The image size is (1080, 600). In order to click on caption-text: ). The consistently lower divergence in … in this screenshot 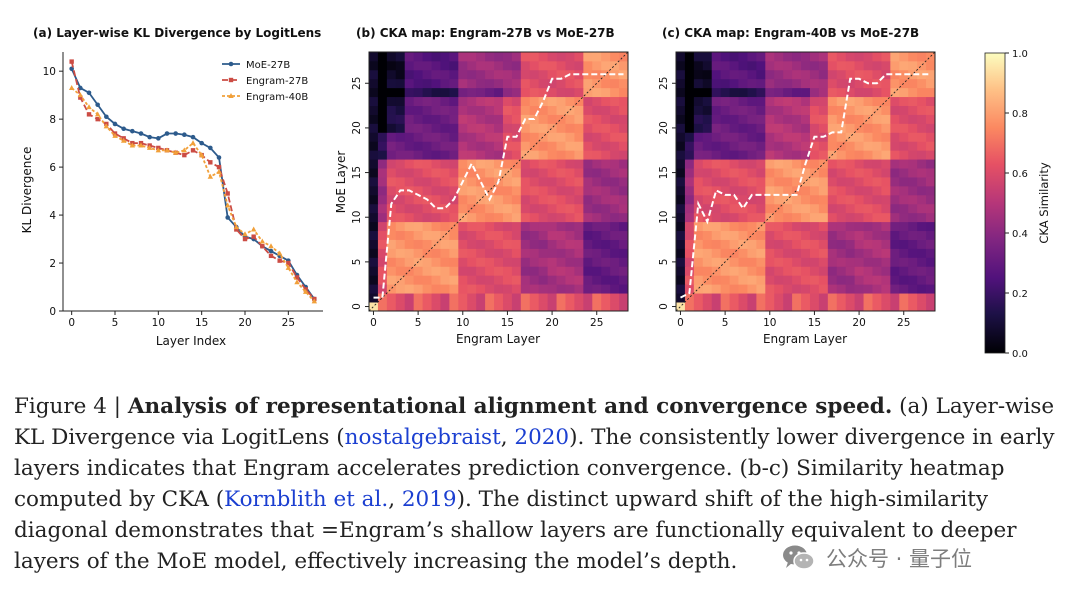, I will do `click(534, 468)`.